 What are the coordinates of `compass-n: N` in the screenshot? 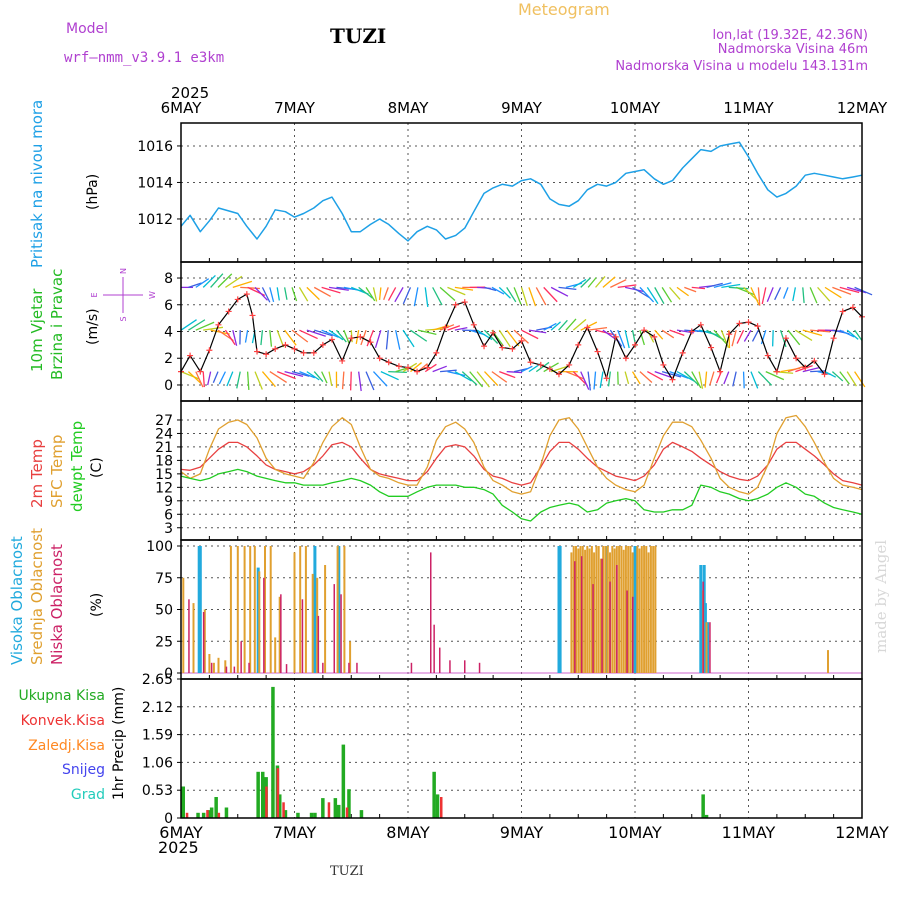 It's located at (123, 271).